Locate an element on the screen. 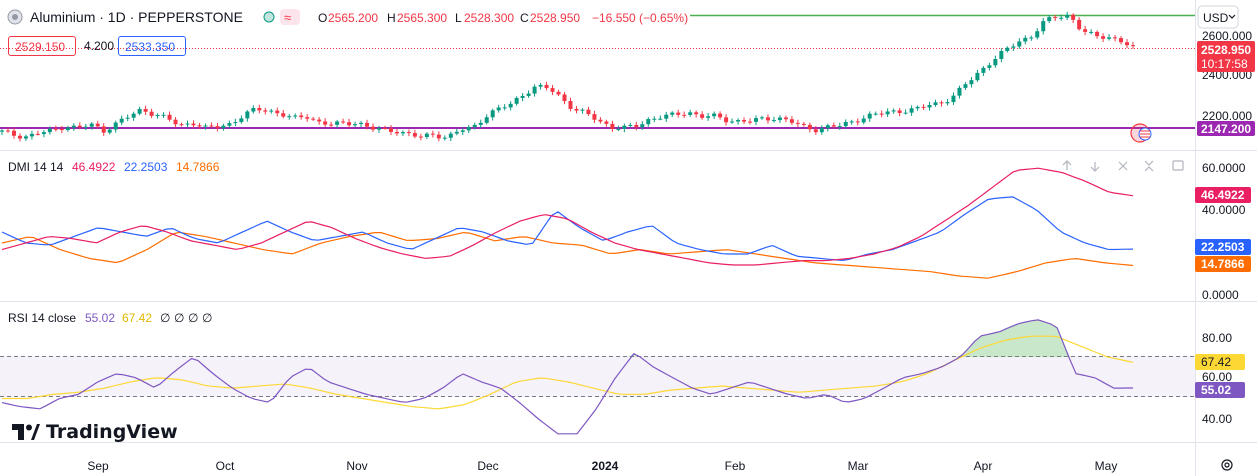  rsi-value: 55.02 is located at coordinates (100, 318).